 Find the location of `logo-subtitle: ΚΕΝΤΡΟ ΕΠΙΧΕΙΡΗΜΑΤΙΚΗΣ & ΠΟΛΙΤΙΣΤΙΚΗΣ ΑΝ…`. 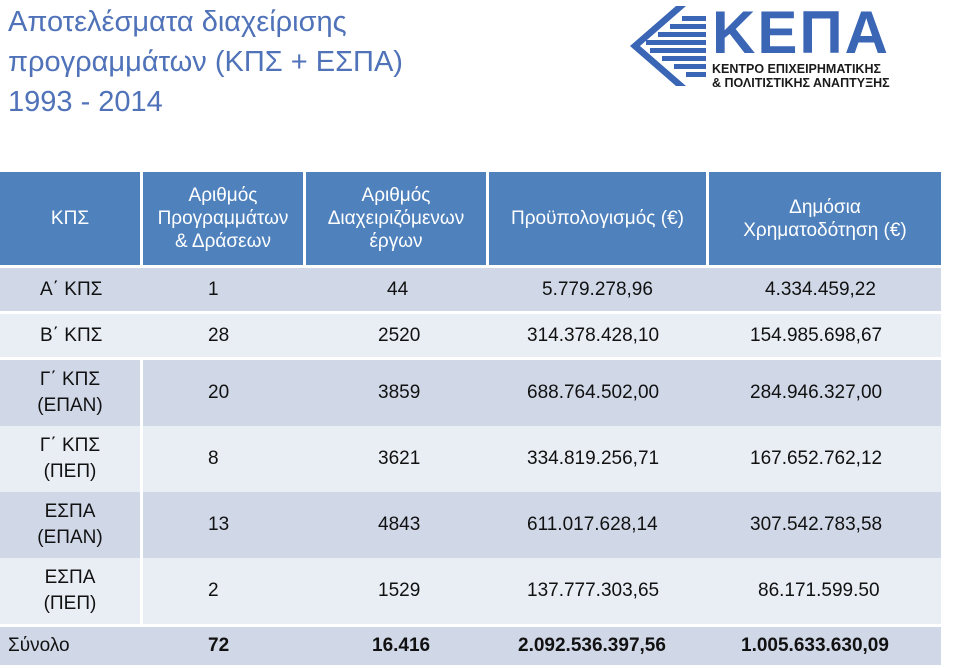

logo-subtitle: ΚΕΝΤΡΟ ΕΠΙΧΕΙΡΗΜΑΤΙΚΗΣ & ΠΟΛΙΤΙΣΤΙΚΗΣ ΑΝ… is located at coordinates (836, 76).